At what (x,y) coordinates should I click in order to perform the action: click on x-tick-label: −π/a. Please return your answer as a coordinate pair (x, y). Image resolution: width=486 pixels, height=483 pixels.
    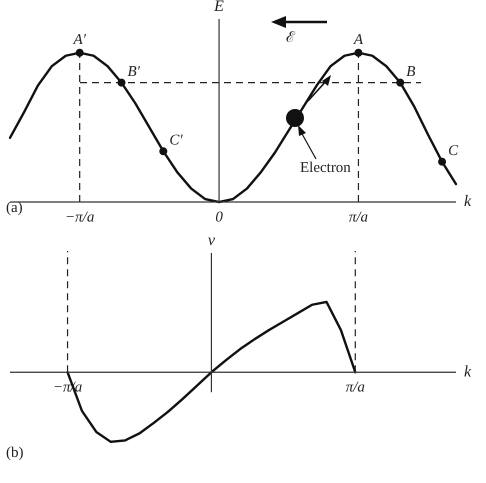
    Looking at the image, I should click on (79, 217).